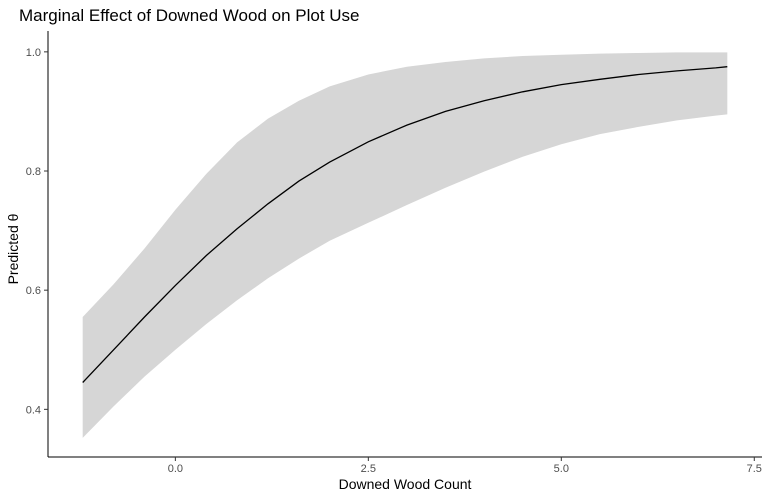 This screenshot has width=770, height=499. What do you see at coordinates (368, 469) in the screenshot?
I see `x-tick-label: 2.5` at bounding box center [368, 469].